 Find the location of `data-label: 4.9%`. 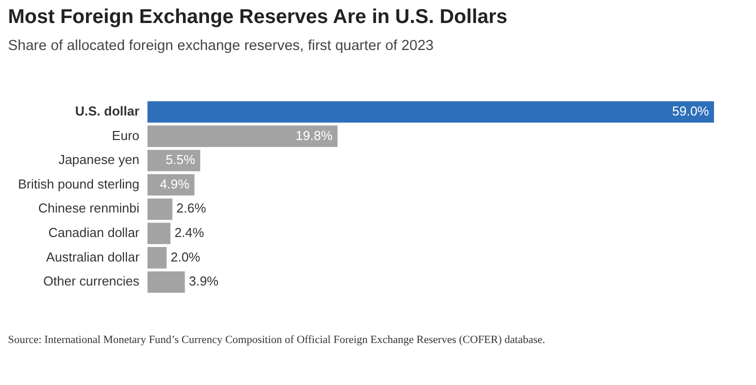

data-label: 4.9% is located at coordinates (175, 184).